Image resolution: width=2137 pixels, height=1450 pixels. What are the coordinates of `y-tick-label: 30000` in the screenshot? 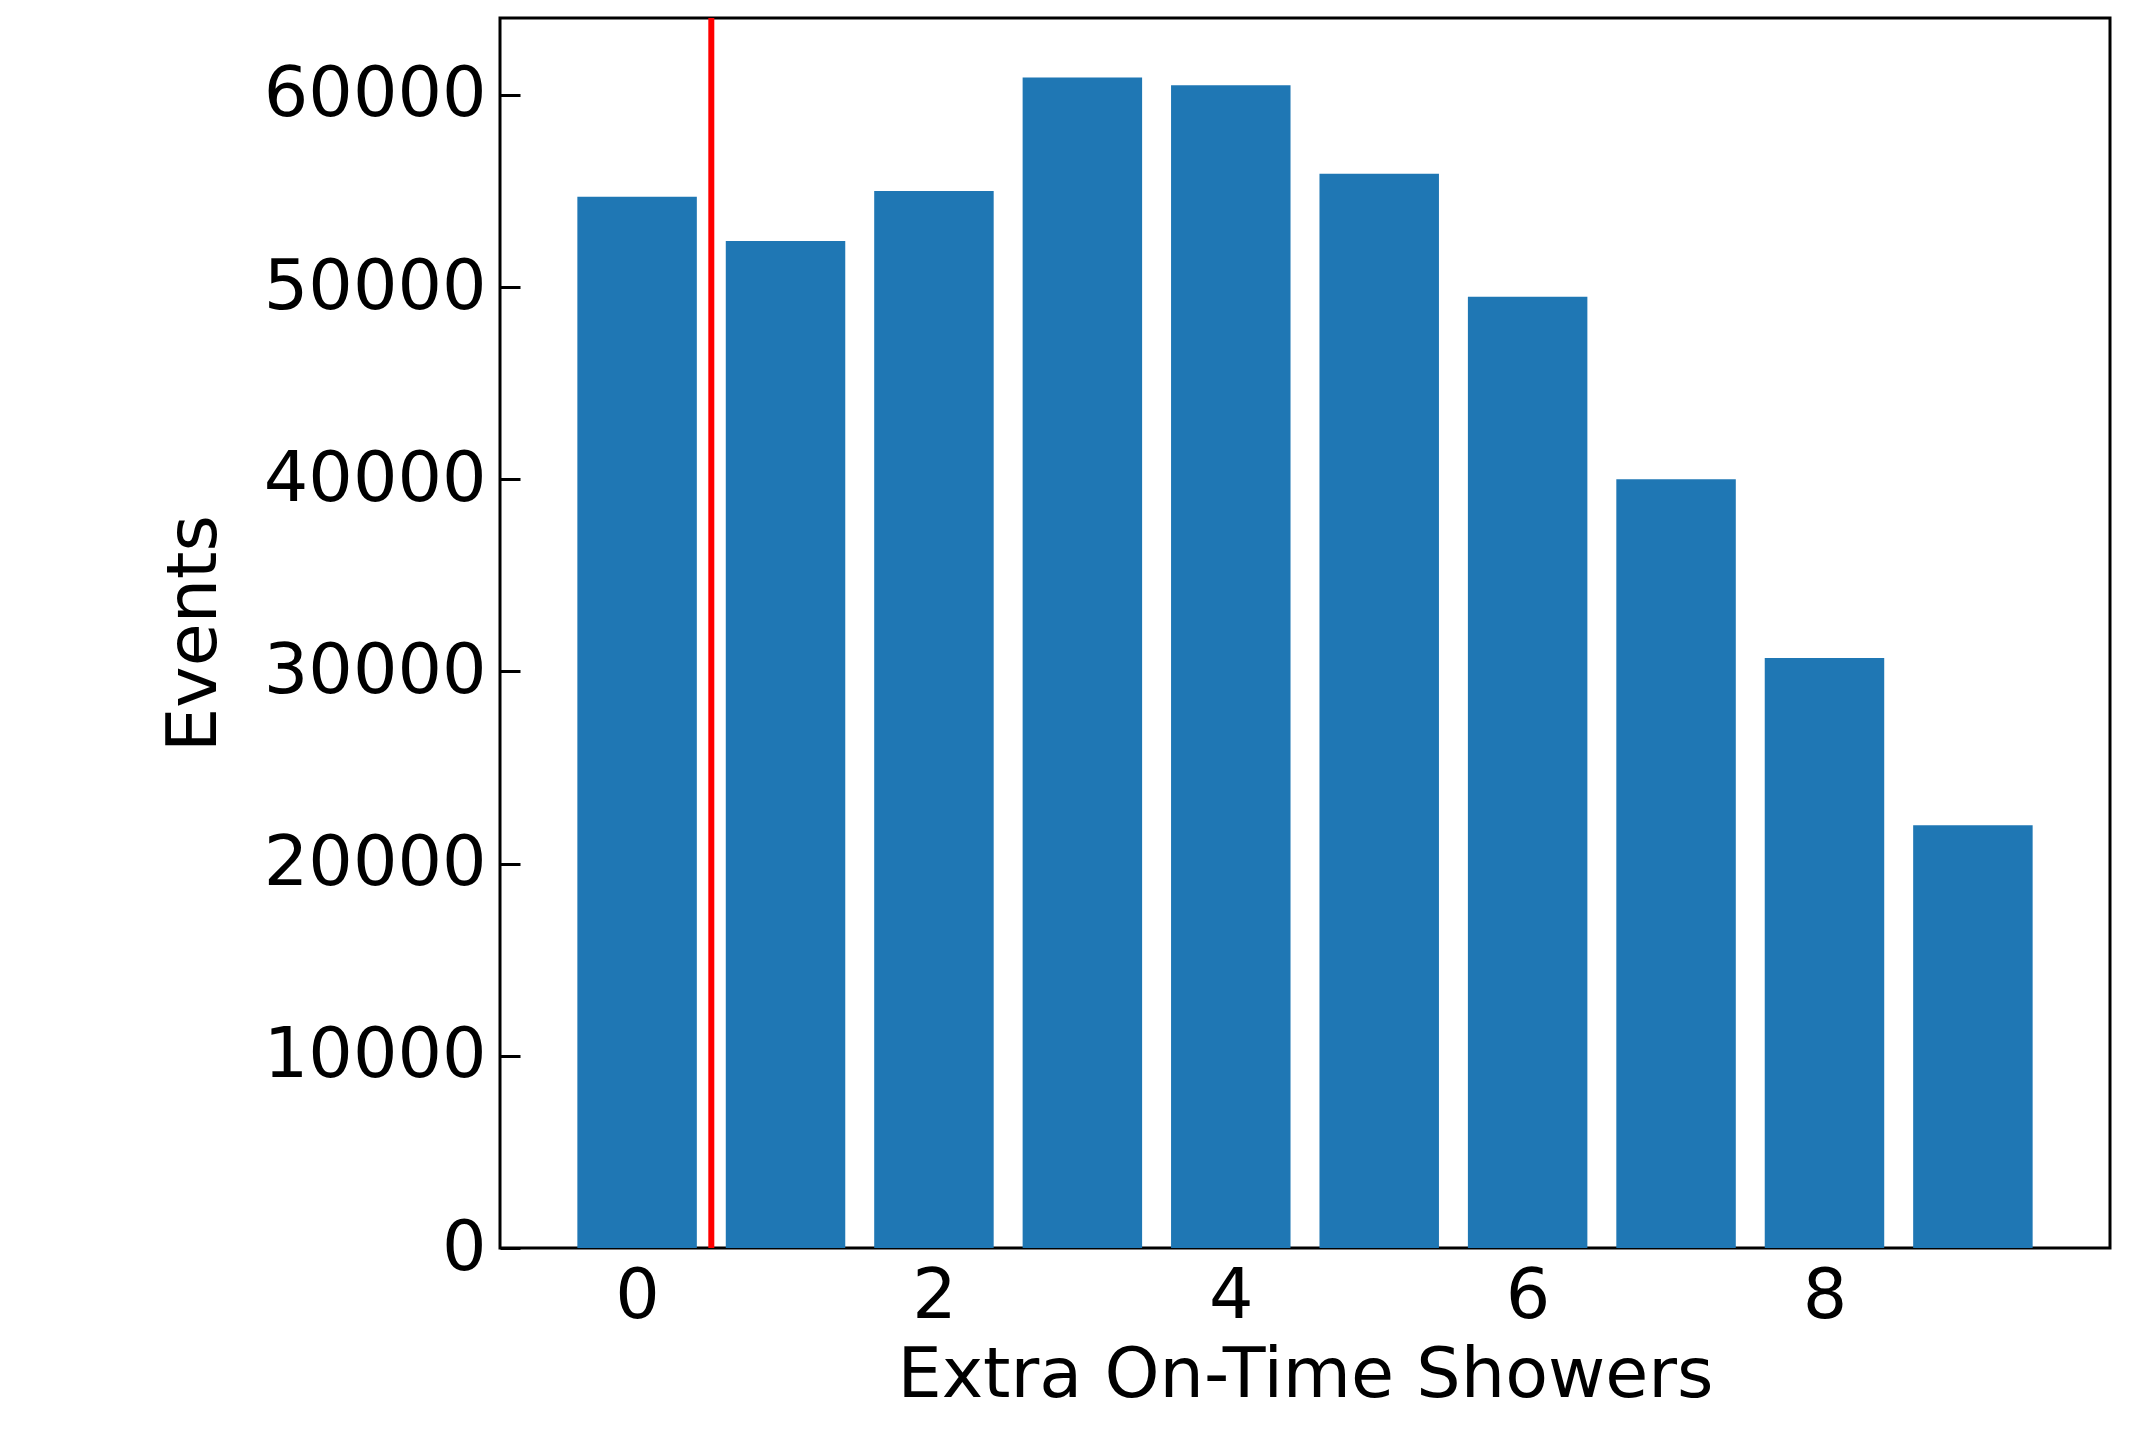 It's located at (375, 668).